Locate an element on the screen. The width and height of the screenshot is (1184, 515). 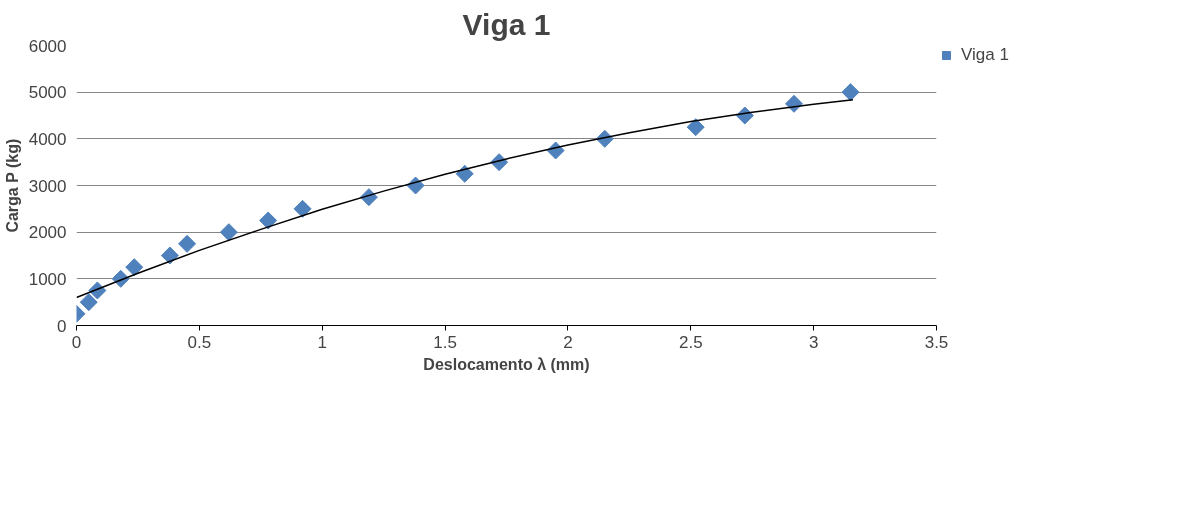
y-tick-label: 2000 is located at coordinates (47, 233).